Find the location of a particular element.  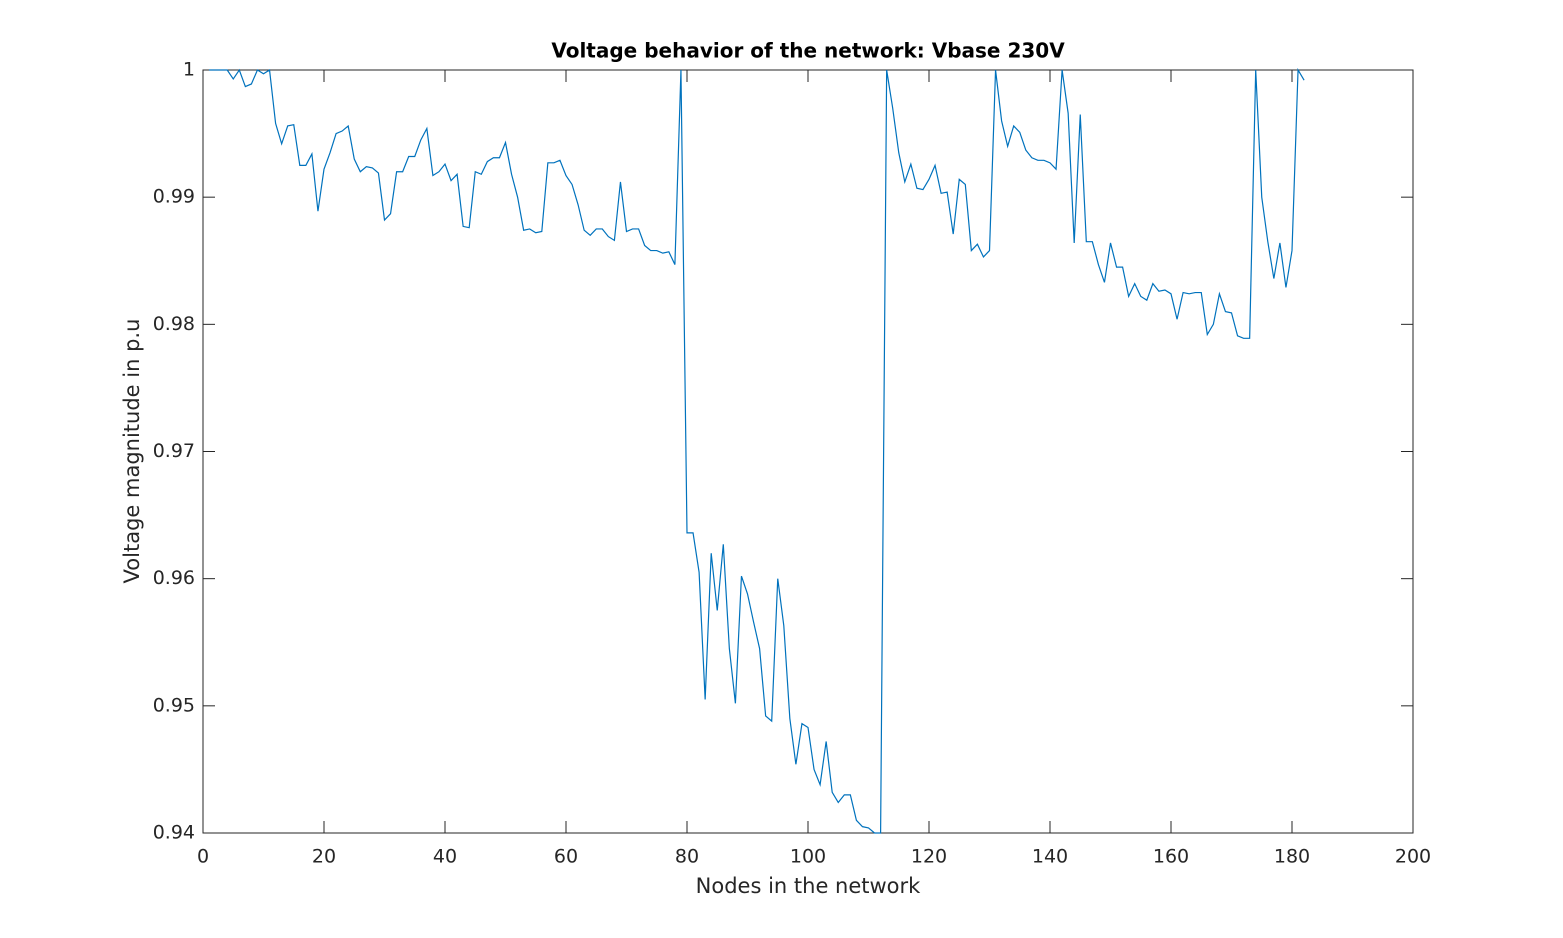

y-tick-label: 0.99 is located at coordinates (174, 197).